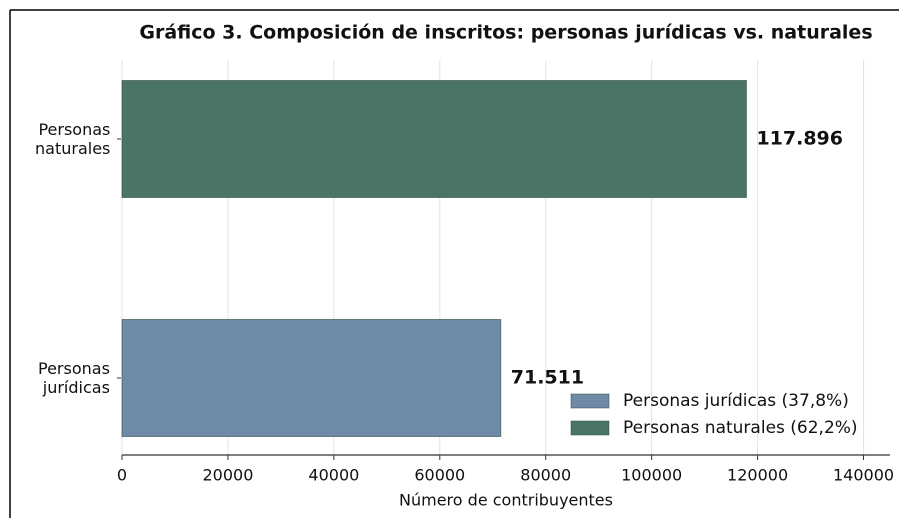  I want to click on x-tick-label: 80000, so click(545, 475).